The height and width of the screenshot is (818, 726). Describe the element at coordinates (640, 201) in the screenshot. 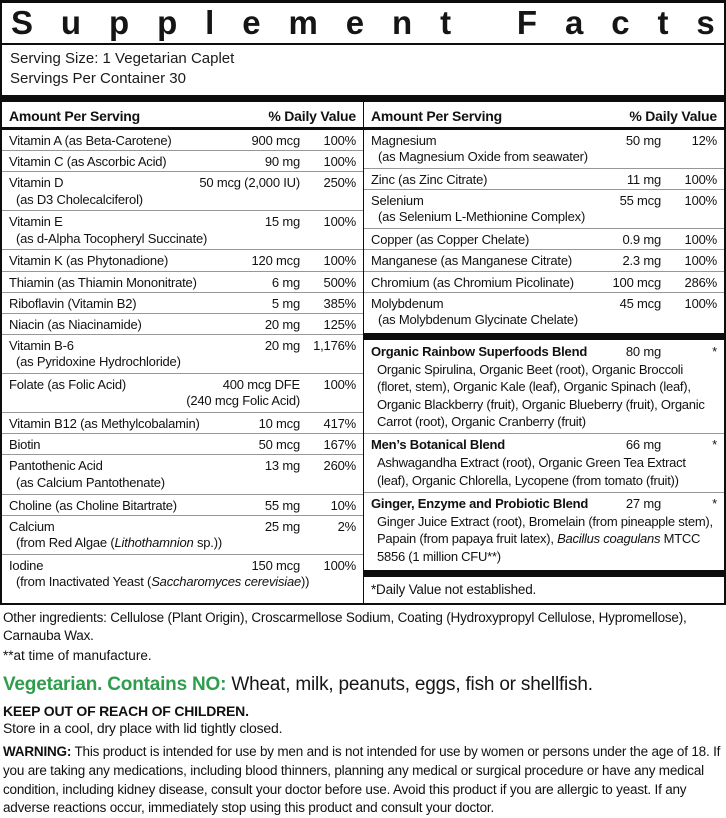

I see `nutrient-amount: 55 mcg` at that location.